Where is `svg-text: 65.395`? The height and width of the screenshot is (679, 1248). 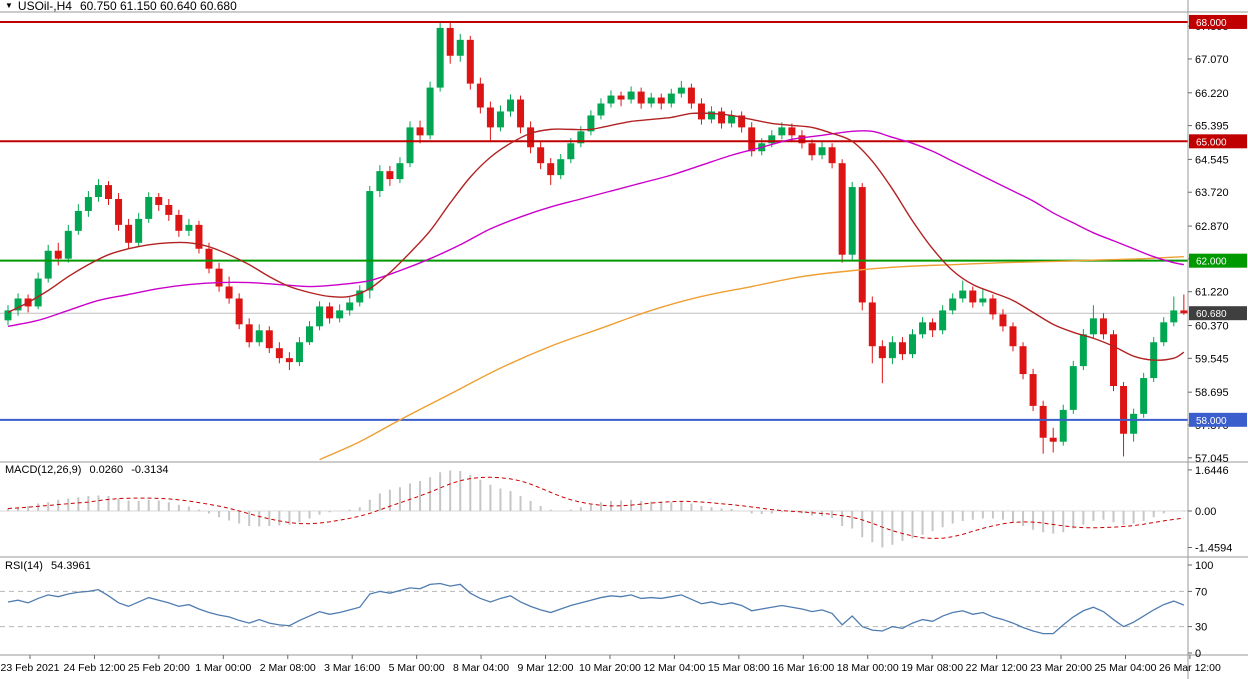
svg-text: 65.395 is located at coordinates (1212, 127).